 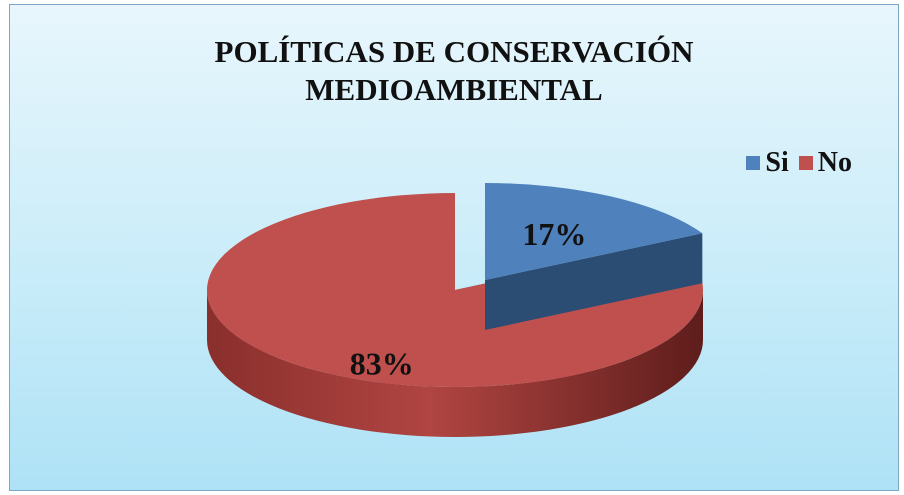 I want to click on slice-top-si, so click(x=594, y=231).